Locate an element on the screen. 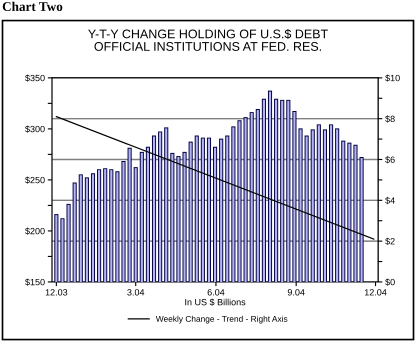  y2-tick-label: $10 is located at coordinates (392, 78).